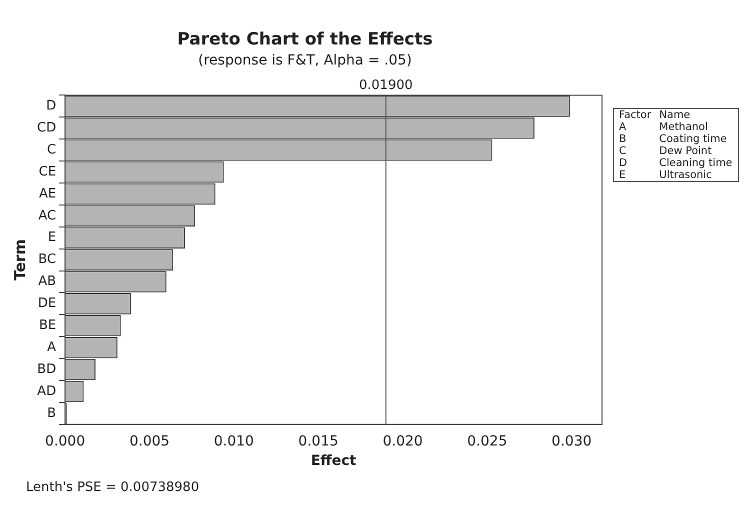  Describe the element at coordinates (635, 114) in the screenshot. I see `text: Factor` at that location.